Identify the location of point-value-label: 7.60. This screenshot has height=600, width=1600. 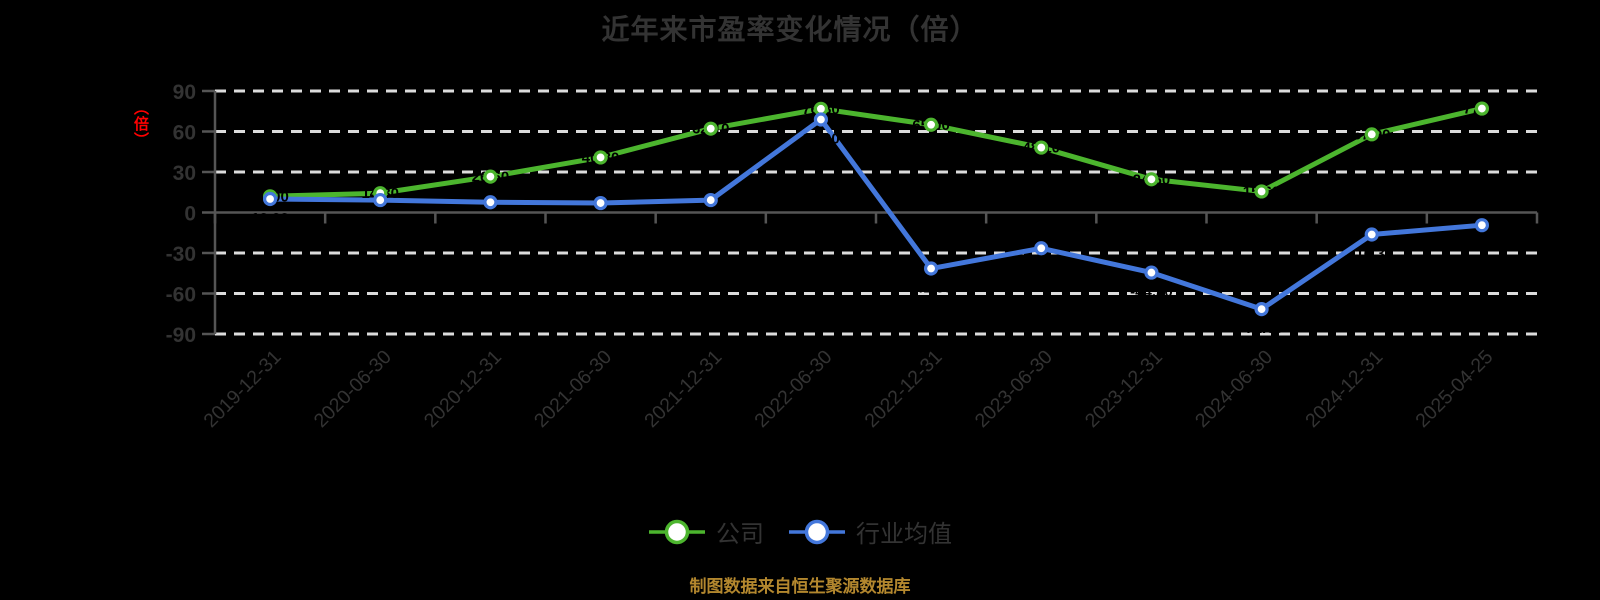
(490, 221).